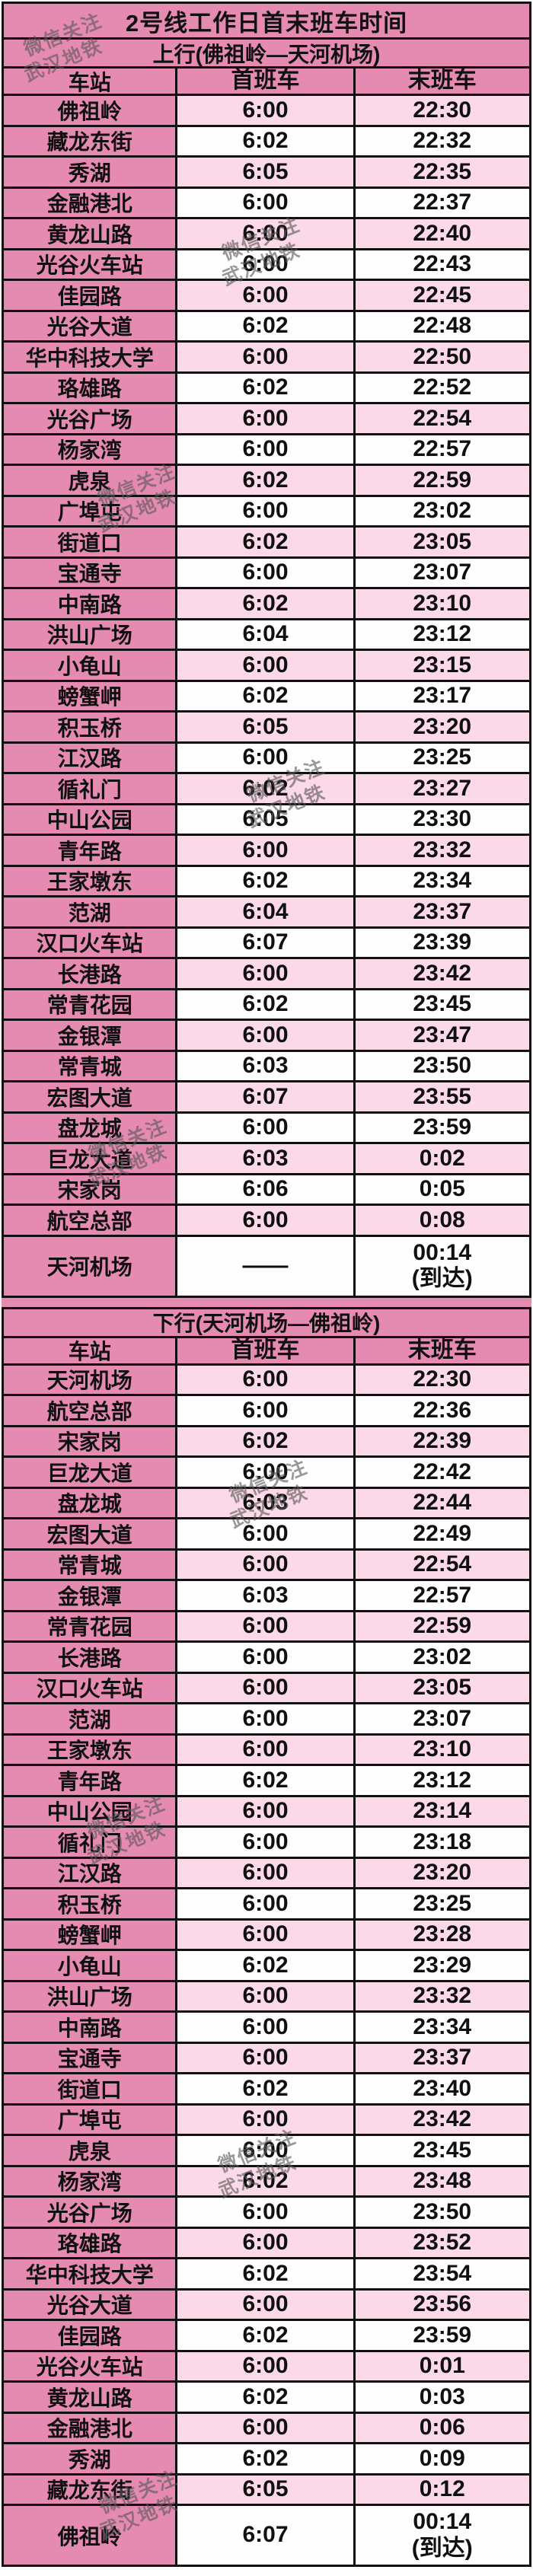  Describe the element at coordinates (91, 542) in the screenshot. I see `station-name-cell: 街道口` at that location.